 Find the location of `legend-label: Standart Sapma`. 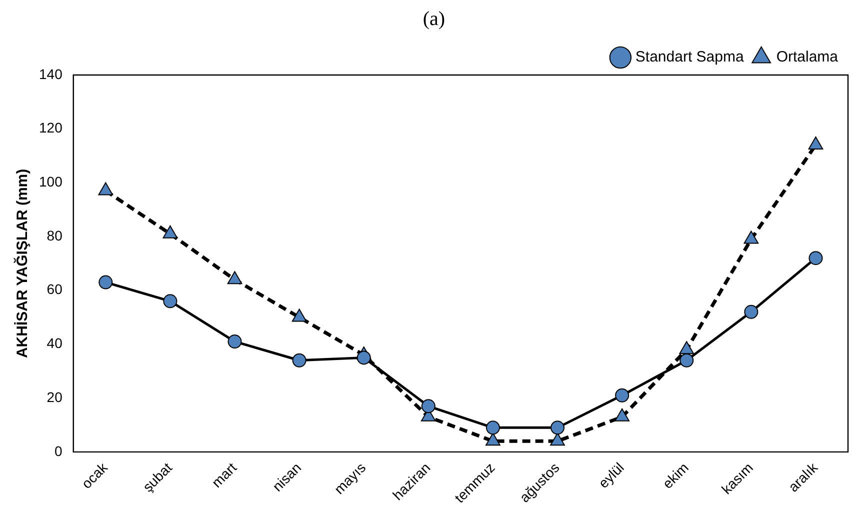

legend-label: Standart Sapma is located at coordinates (689, 57).